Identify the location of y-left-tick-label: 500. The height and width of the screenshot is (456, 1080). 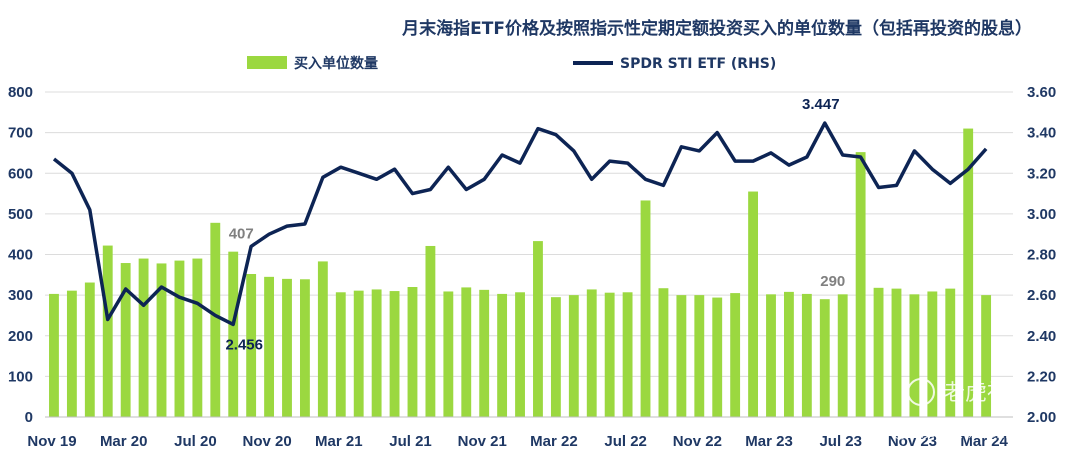
(20, 214).